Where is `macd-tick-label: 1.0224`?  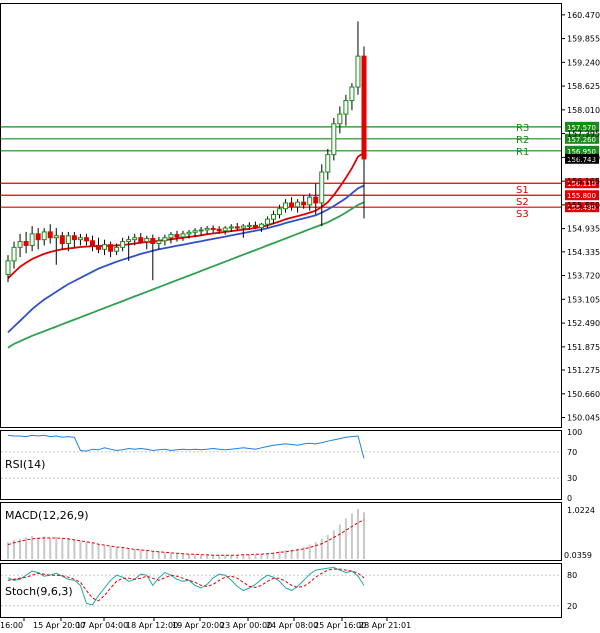 macd-tick-label: 1.0224 is located at coordinates (581, 510).